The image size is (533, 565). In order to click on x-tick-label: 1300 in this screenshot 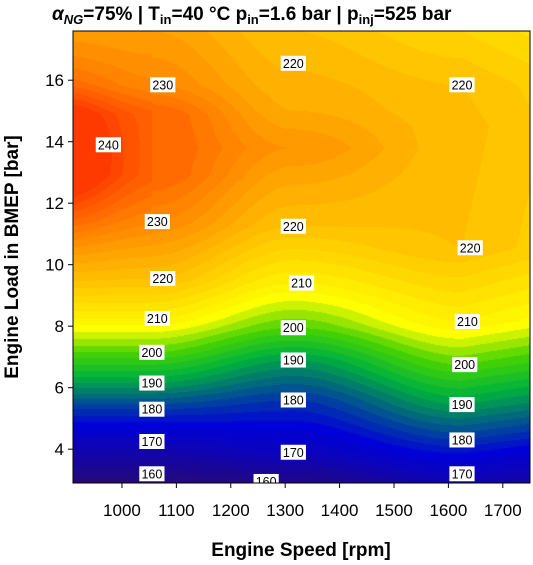, I will do `click(285, 510)`.